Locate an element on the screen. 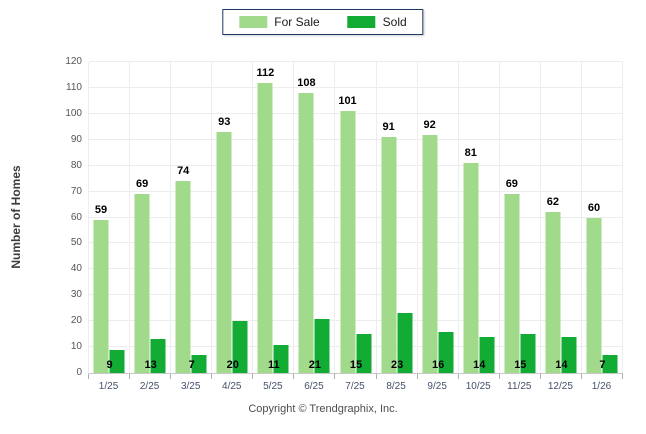 This screenshot has height=434, width=646. bar-pair: 62 14 is located at coordinates (561, 217).